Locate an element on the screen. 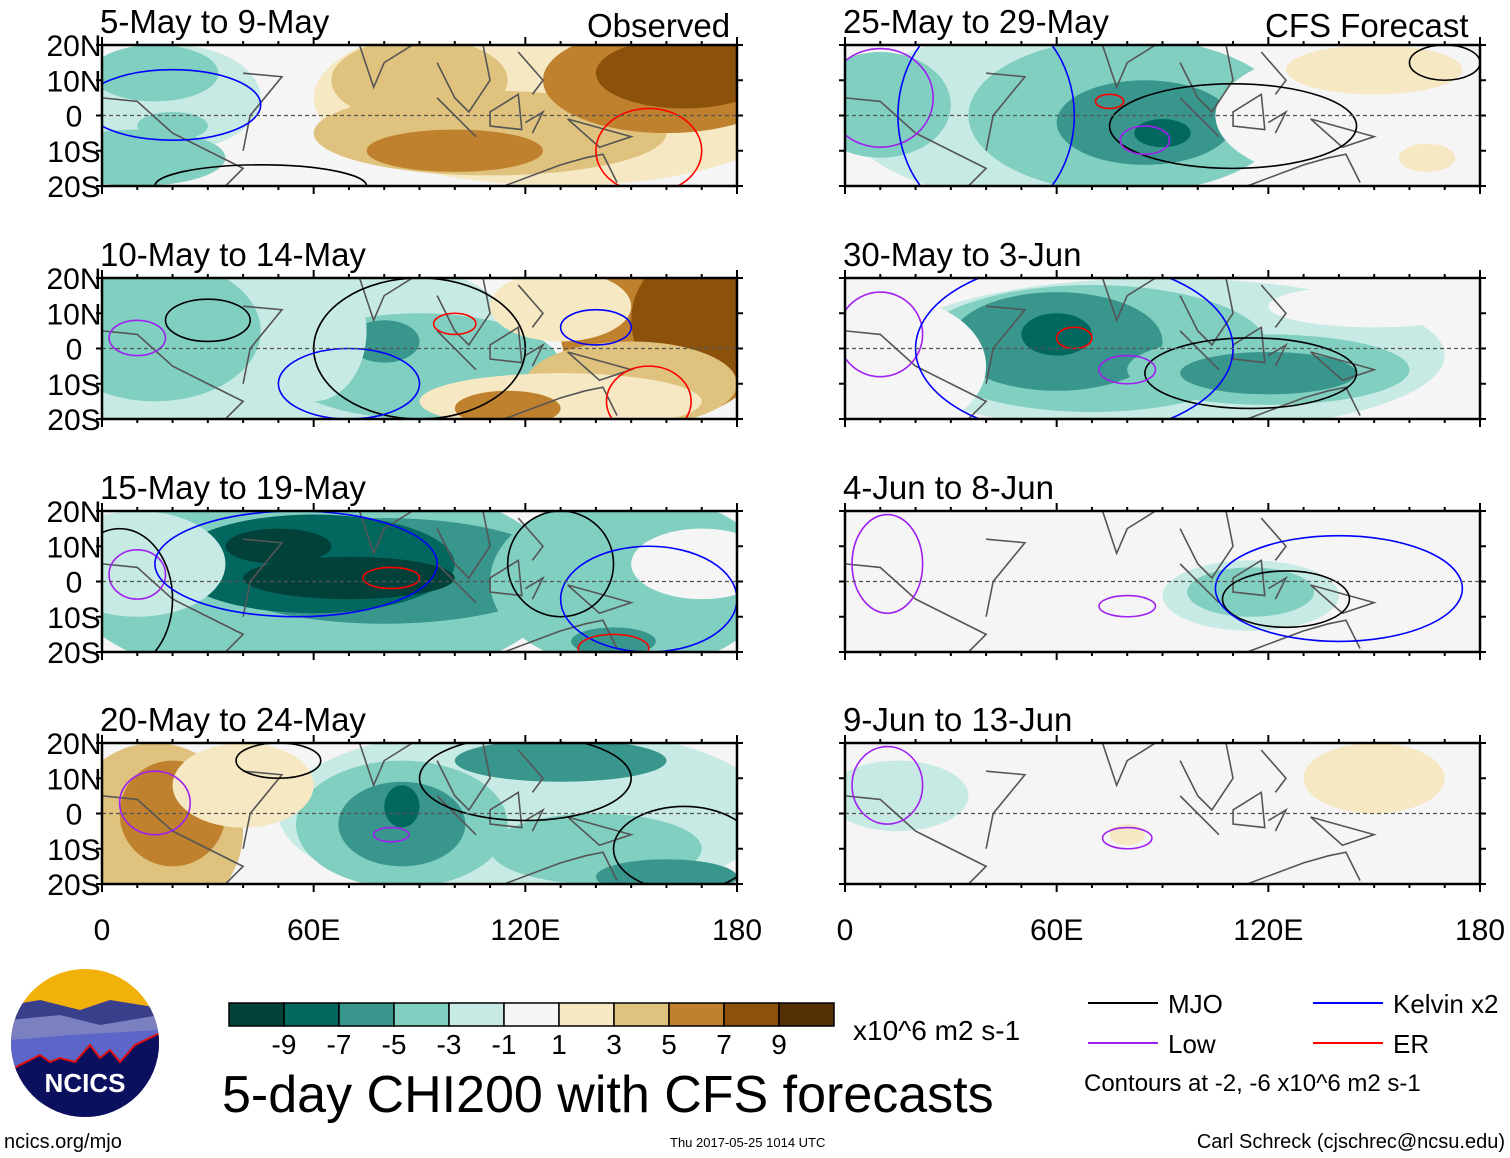 This screenshot has width=1510, height=1158. colorbar-label: 1 is located at coordinates (559, 1044).